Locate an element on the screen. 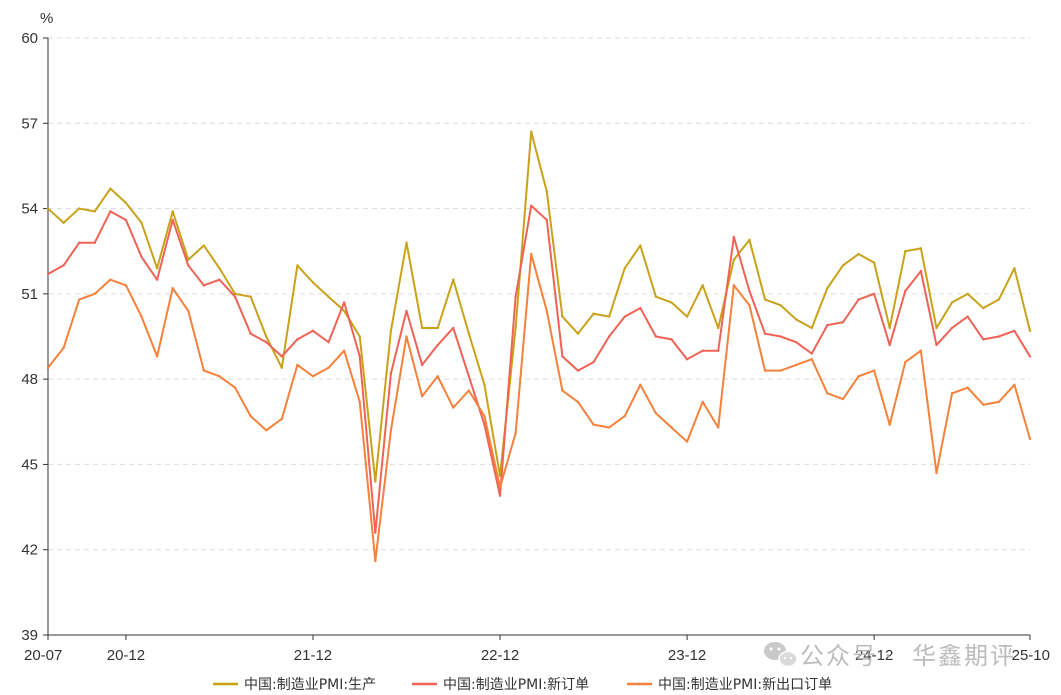 This screenshot has height=695, width=1061. legend: 中国:制造业PMI:生产 中国:制造业PMI:新订单 中国:制造业PMI:新出口订单 is located at coordinates (522, 685).